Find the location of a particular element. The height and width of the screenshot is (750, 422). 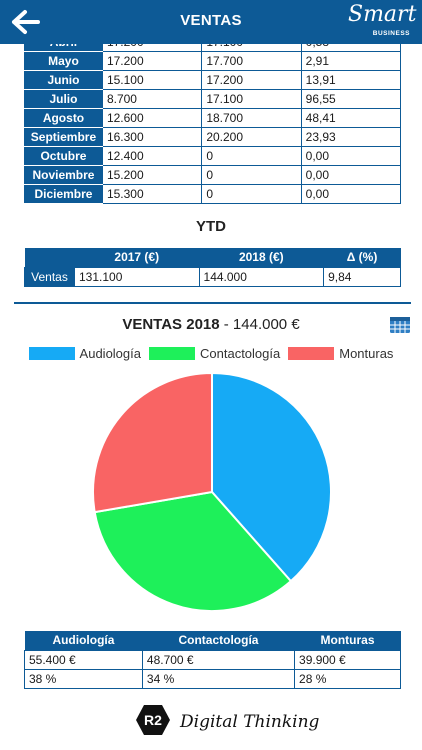

chart-legend: Audiología Contactología Monturas is located at coordinates (211, 353).